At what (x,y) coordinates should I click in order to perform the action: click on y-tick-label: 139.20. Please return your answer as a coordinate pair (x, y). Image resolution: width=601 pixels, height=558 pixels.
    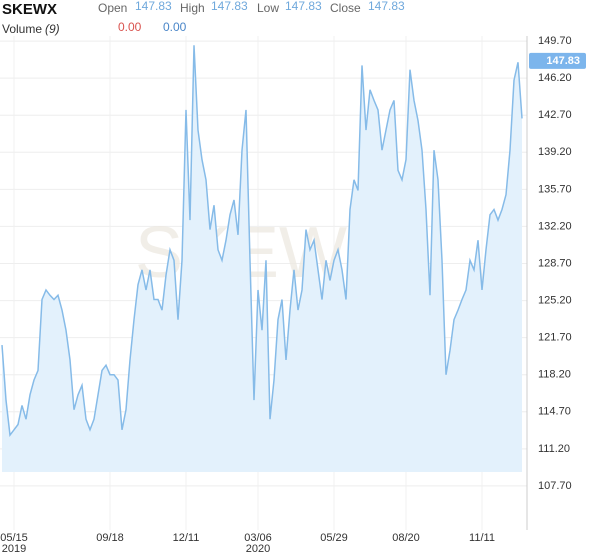
    Looking at the image, I should click on (555, 152).